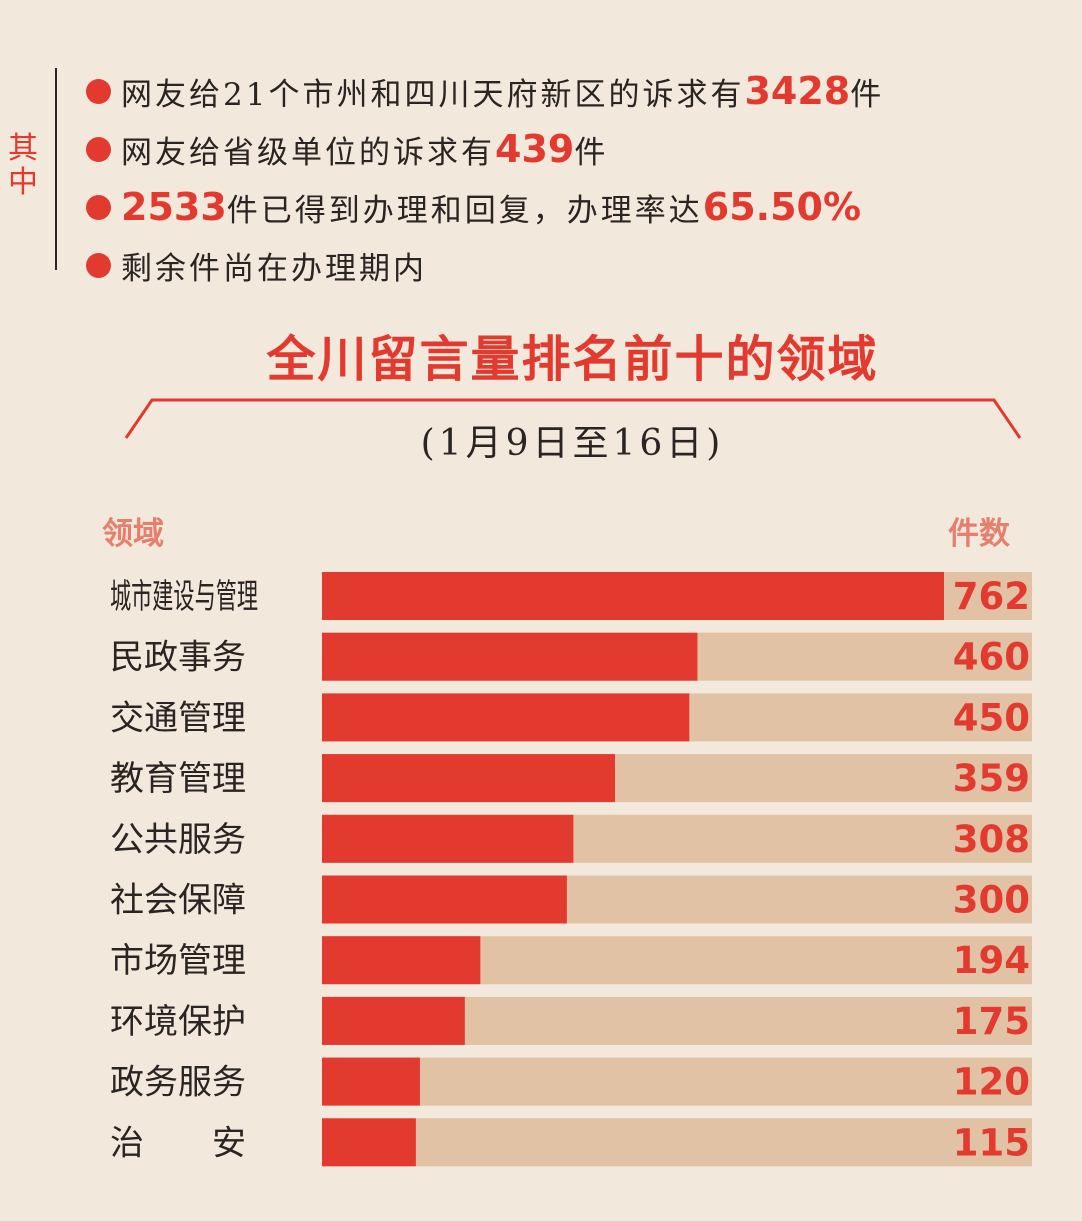  What do you see at coordinates (178, 1083) in the screenshot?
I see `category-label: 政务服务` at bounding box center [178, 1083].